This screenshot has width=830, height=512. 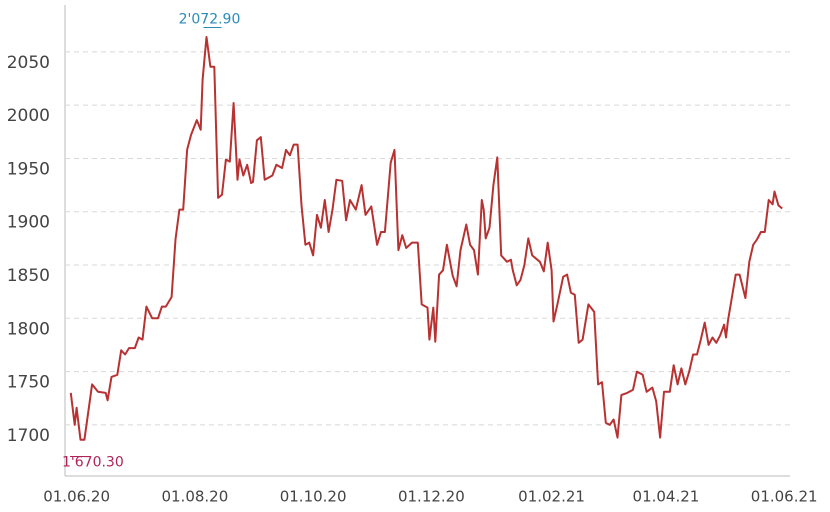 What do you see at coordinates (551, 497) in the screenshot?
I see `x-tick-label: 01.02.21` at bounding box center [551, 497].